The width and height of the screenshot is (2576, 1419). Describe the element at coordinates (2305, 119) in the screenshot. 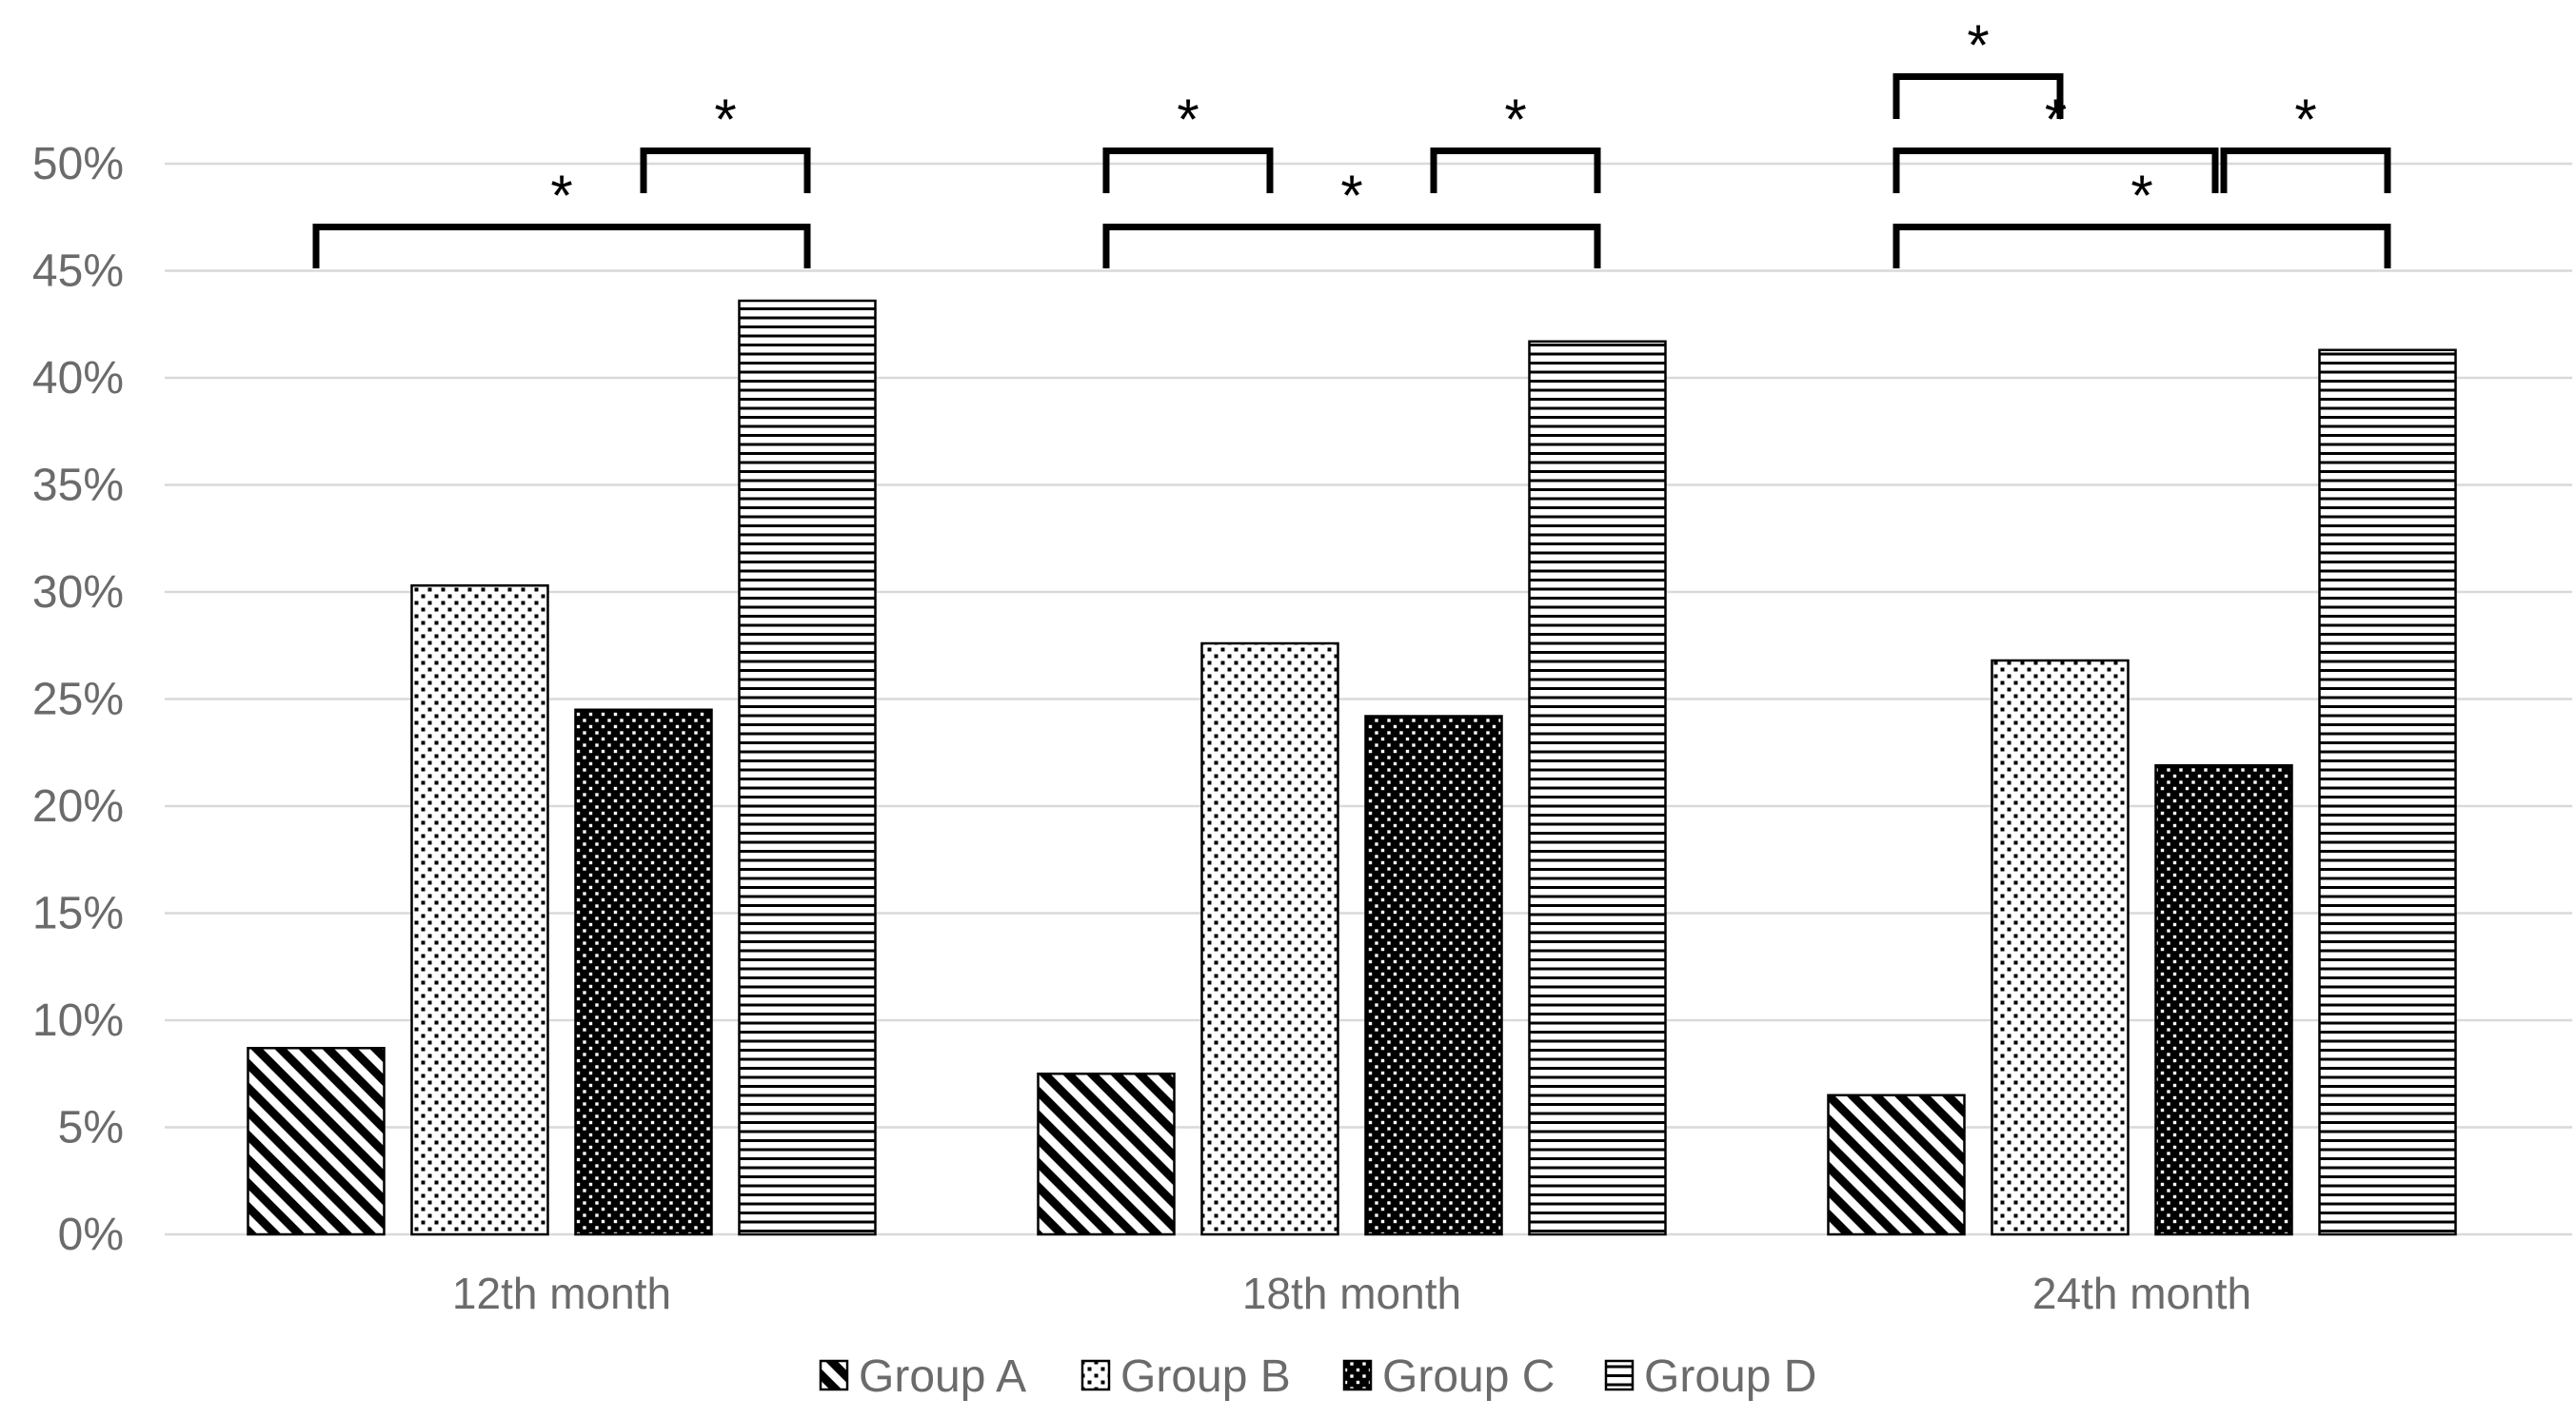

I see `significance-asterisk-group-c-vs-group-d-24th-month: *` at that location.